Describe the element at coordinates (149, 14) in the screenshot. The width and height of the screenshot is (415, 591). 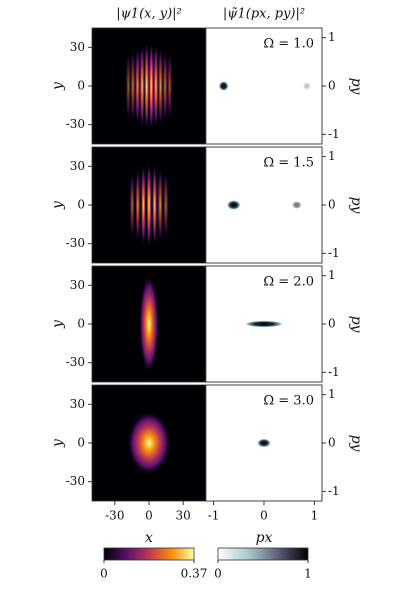
I see `column-title: |ψ1(x, y)|²` at that location.